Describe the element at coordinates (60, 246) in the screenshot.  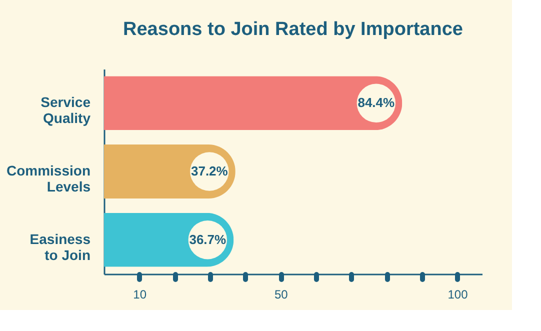
I see `y-tick-label: Easiness to Join` at that location.